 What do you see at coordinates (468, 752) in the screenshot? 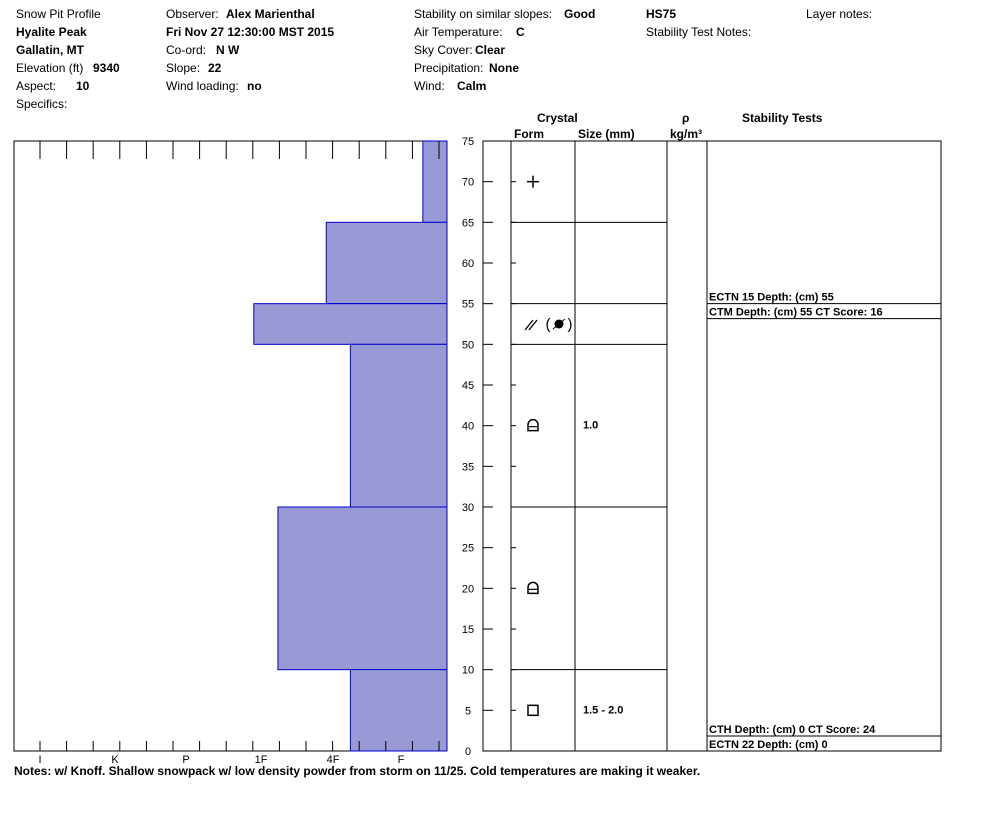
I see `depth-tick-label-0: 0` at bounding box center [468, 752].